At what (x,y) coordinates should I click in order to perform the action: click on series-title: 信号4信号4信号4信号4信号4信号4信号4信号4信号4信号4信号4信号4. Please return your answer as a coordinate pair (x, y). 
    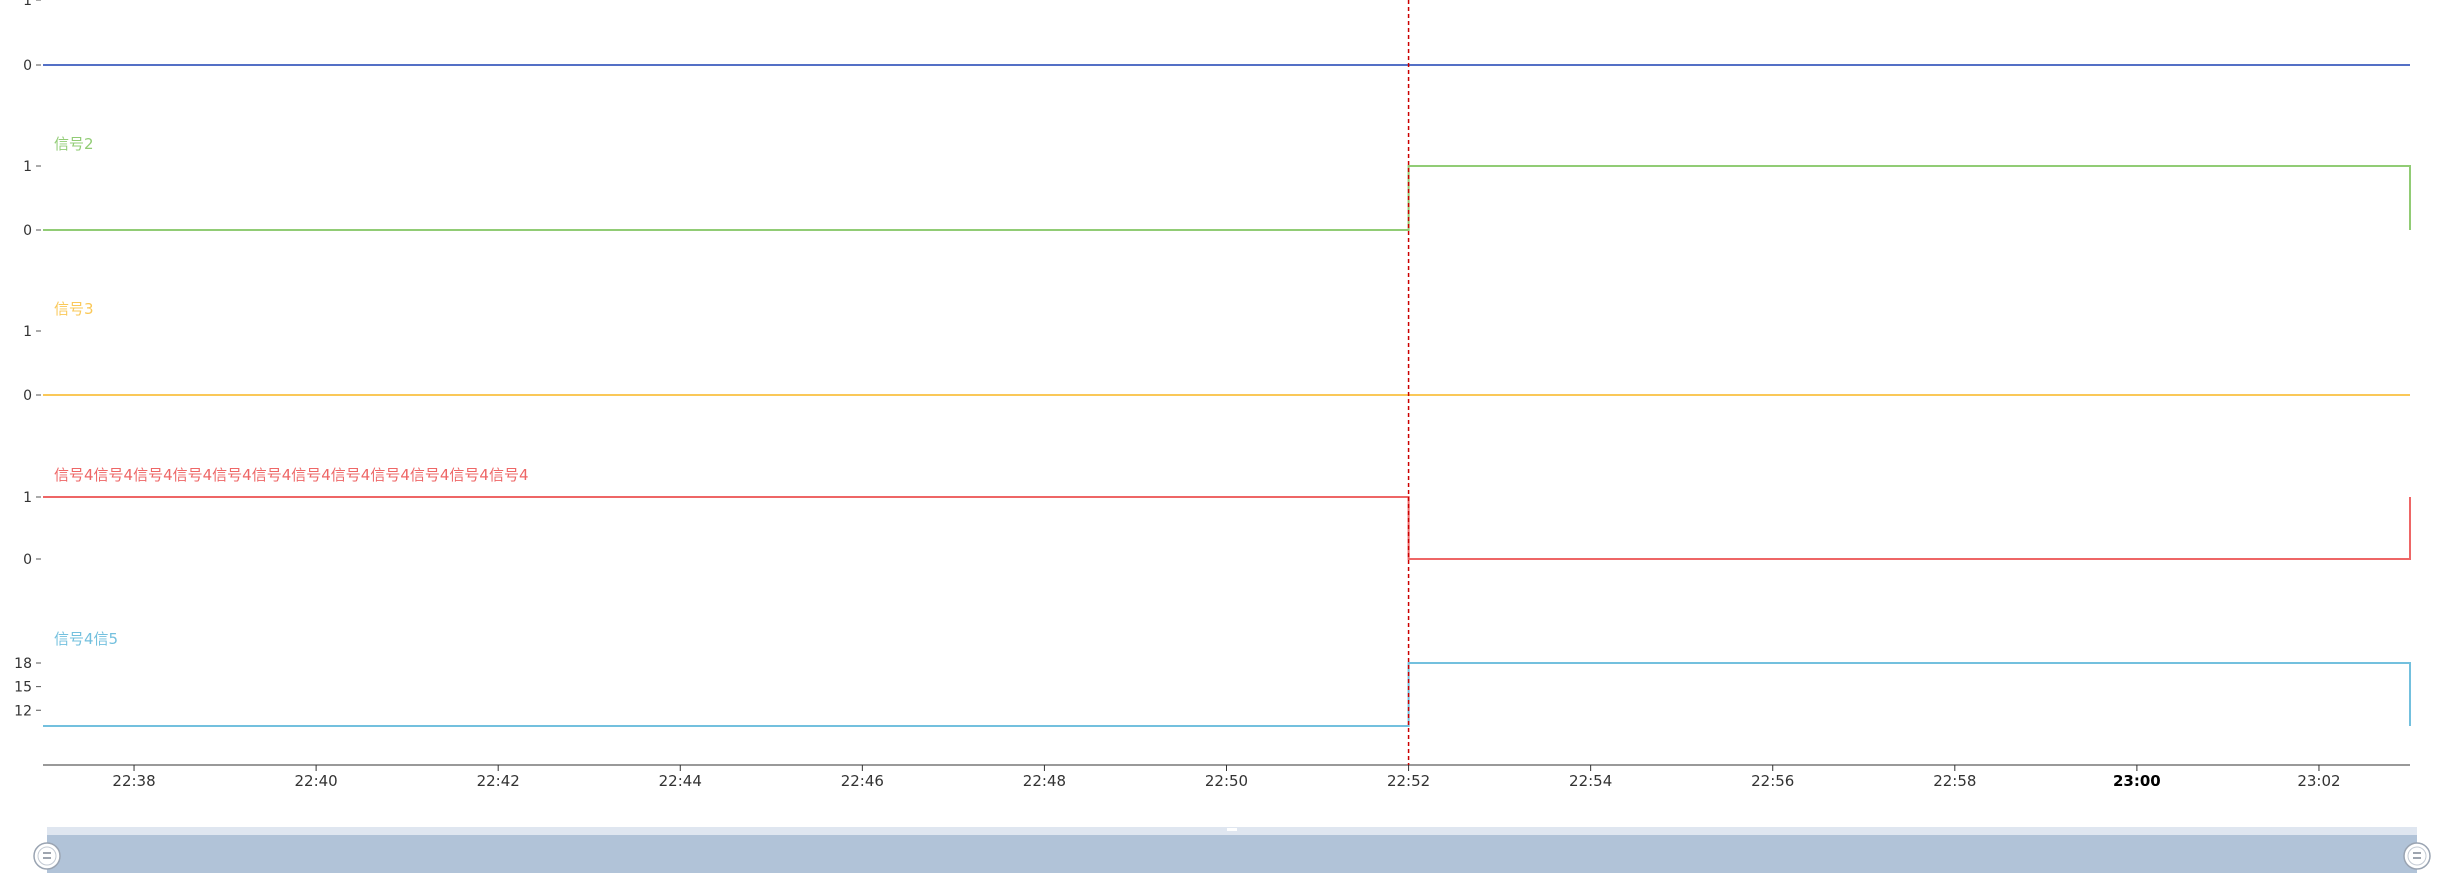
    Looking at the image, I should click on (291, 475).